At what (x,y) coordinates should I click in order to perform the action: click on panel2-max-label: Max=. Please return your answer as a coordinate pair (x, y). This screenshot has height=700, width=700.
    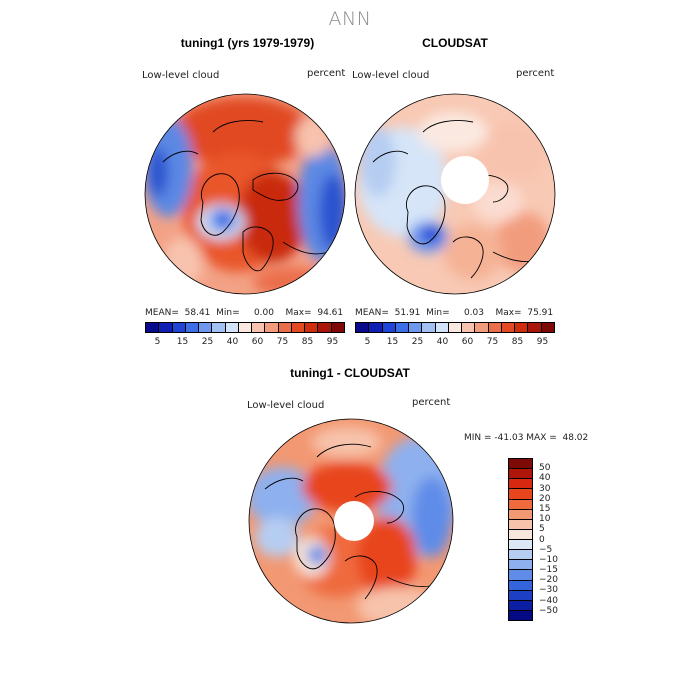
    Looking at the image, I should click on (508, 313).